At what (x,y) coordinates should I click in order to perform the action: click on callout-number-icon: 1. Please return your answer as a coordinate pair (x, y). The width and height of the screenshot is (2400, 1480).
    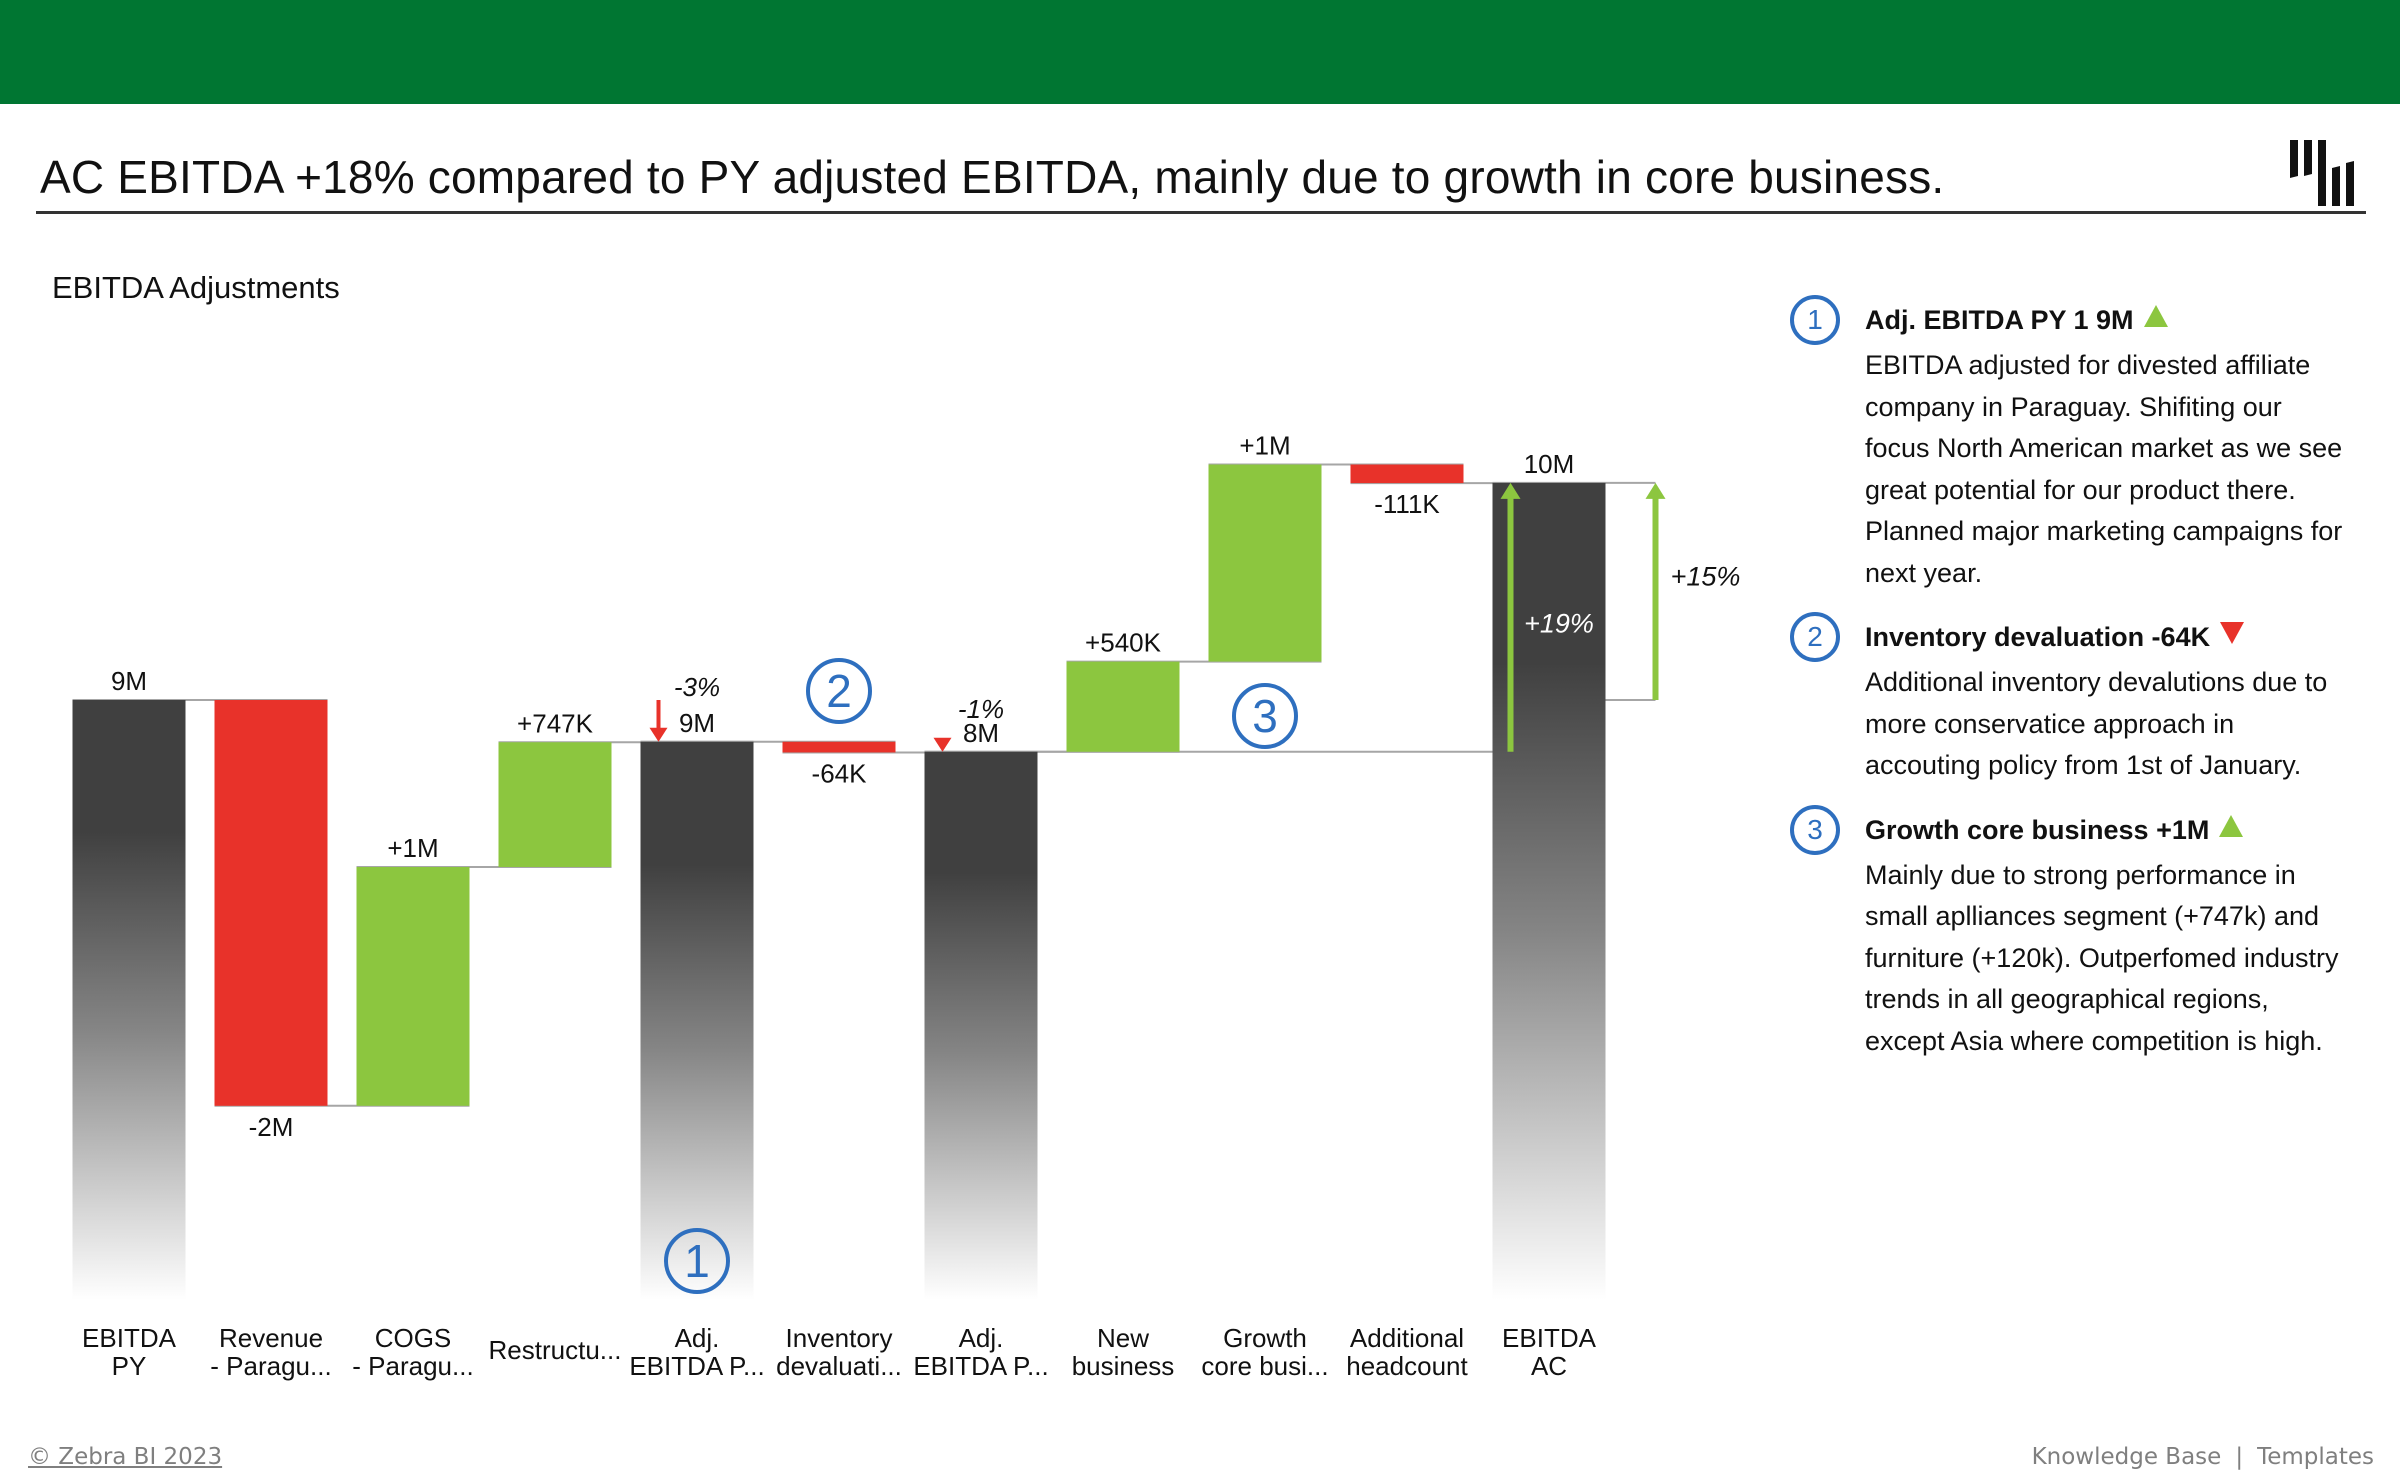
    Looking at the image, I should click on (1815, 320).